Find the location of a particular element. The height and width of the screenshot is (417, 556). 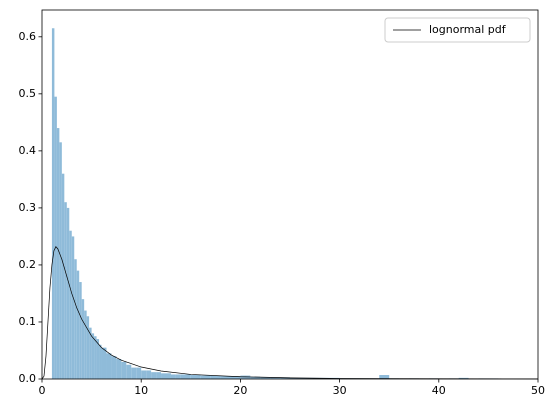

y-tick-label: 0.5 is located at coordinates (28, 93).